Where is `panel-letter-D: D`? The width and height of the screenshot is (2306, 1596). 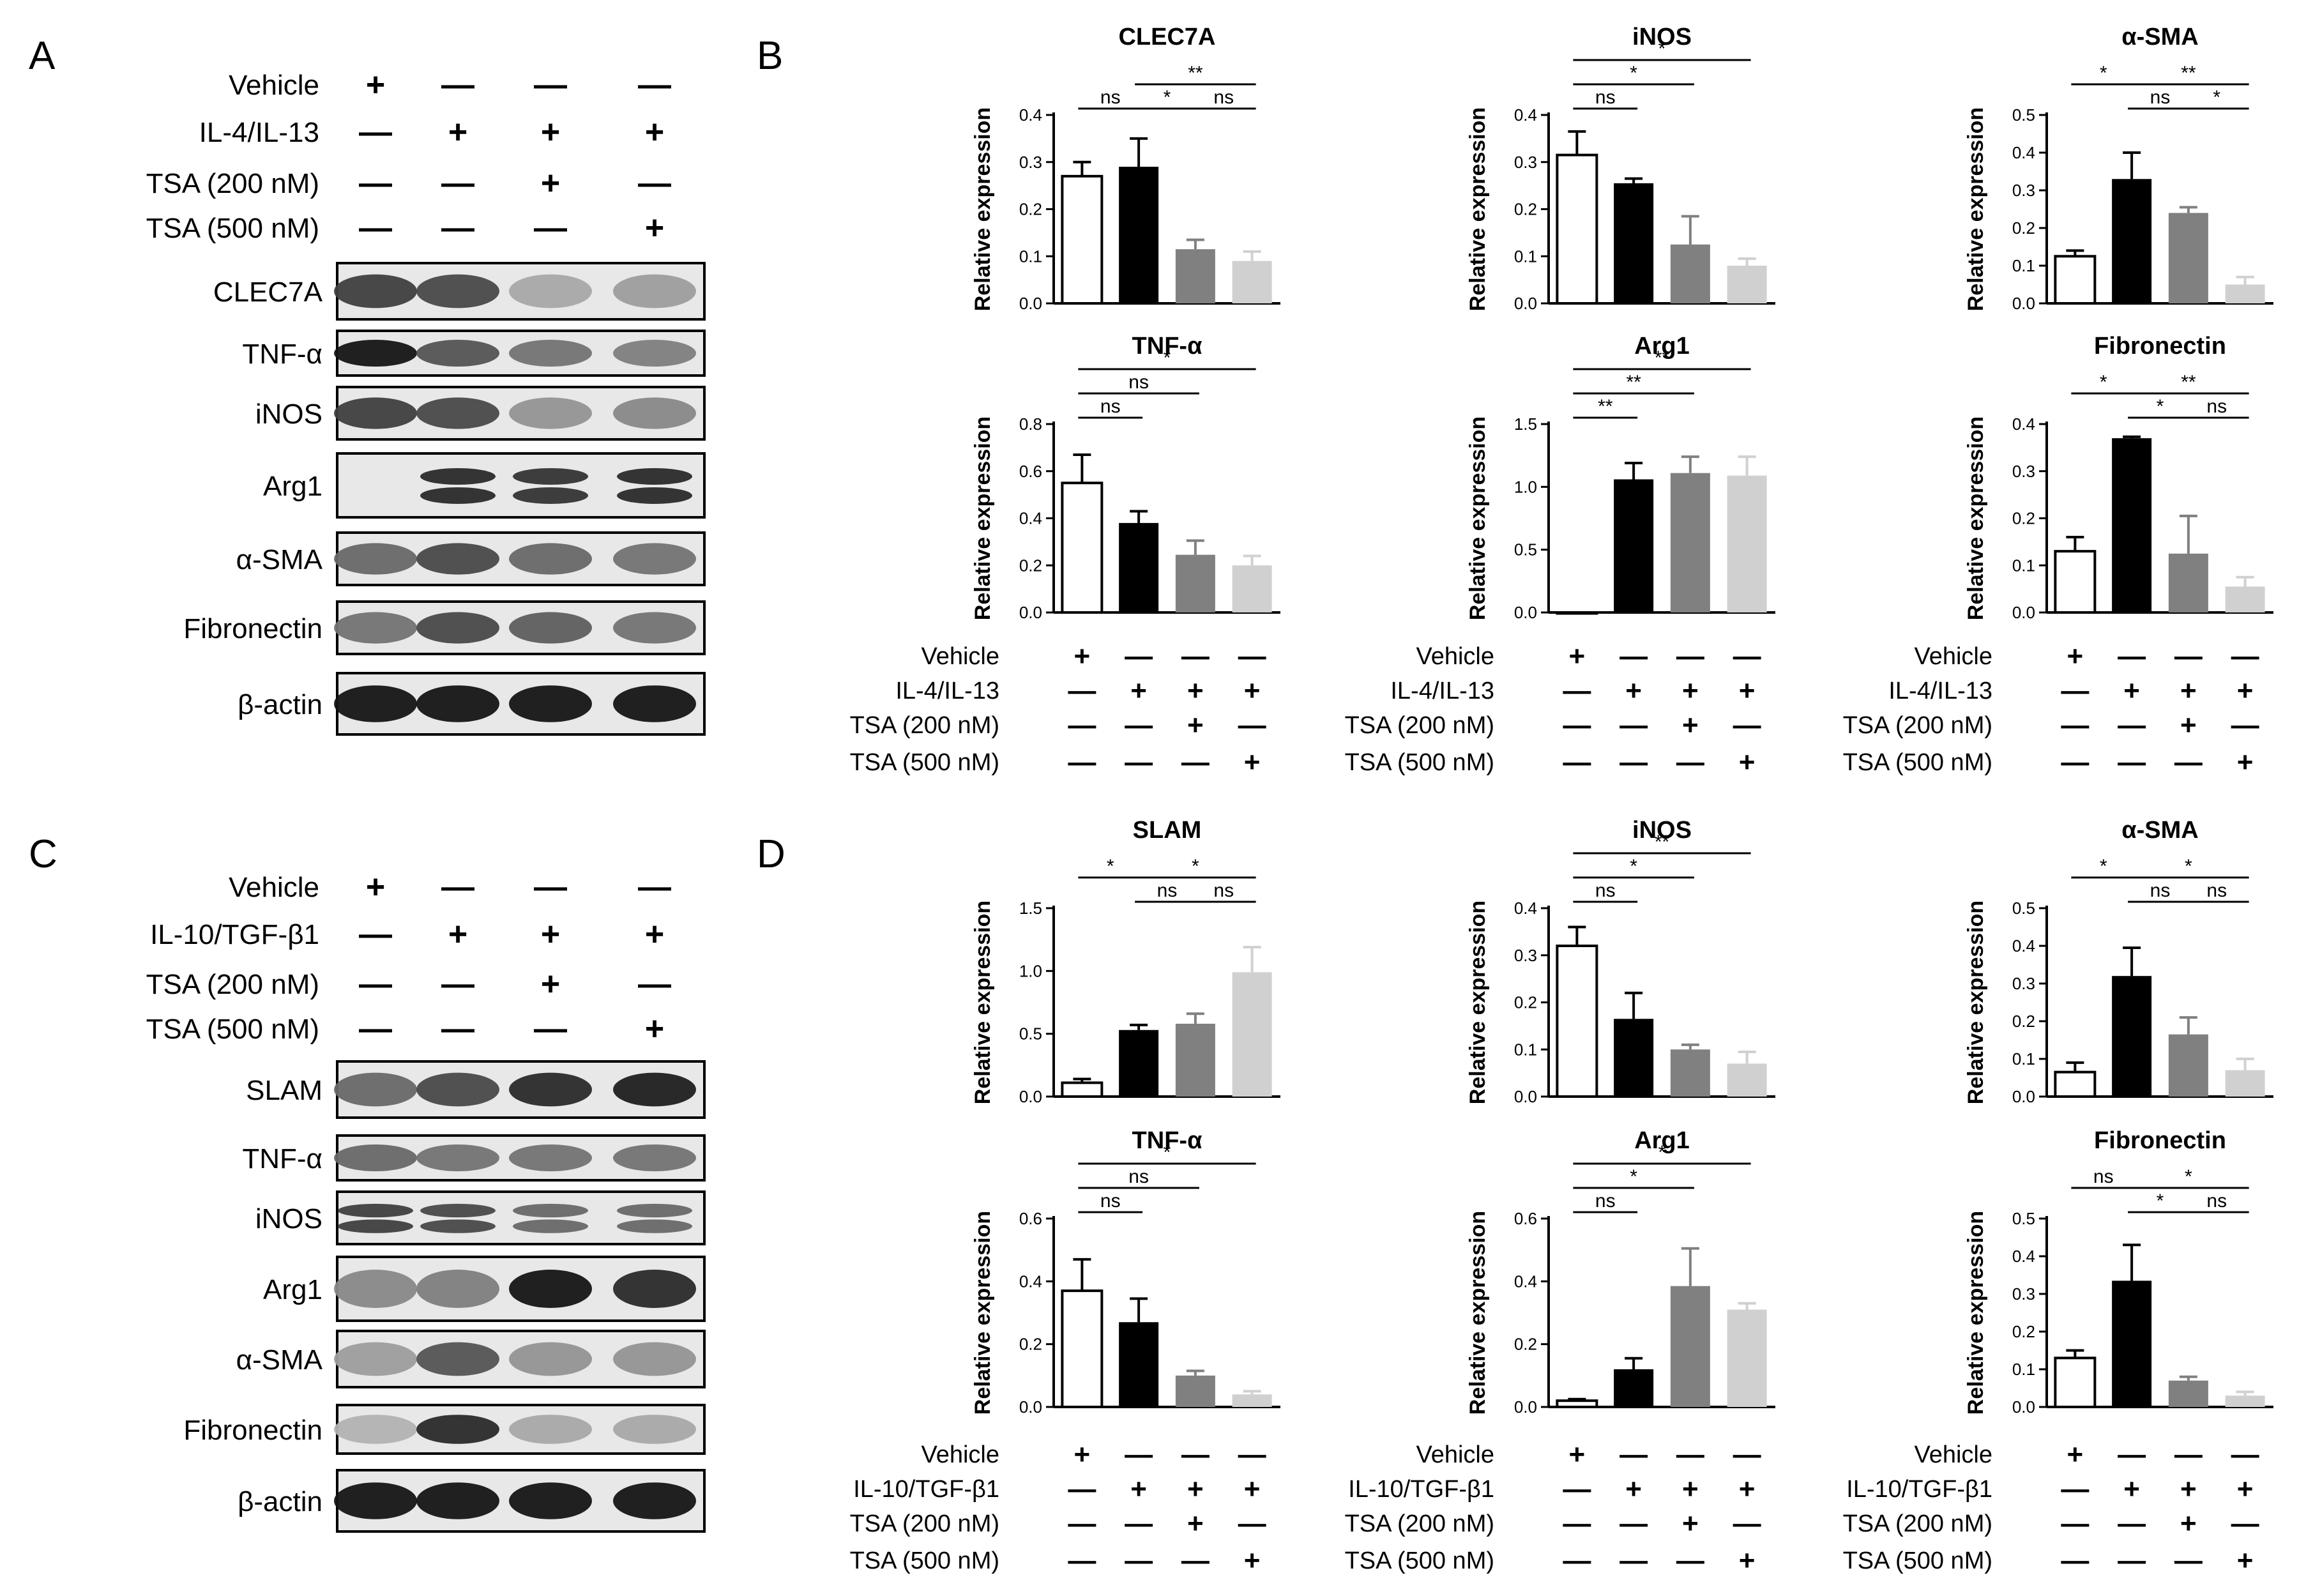
panel-letter-D: D is located at coordinates (771, 854).